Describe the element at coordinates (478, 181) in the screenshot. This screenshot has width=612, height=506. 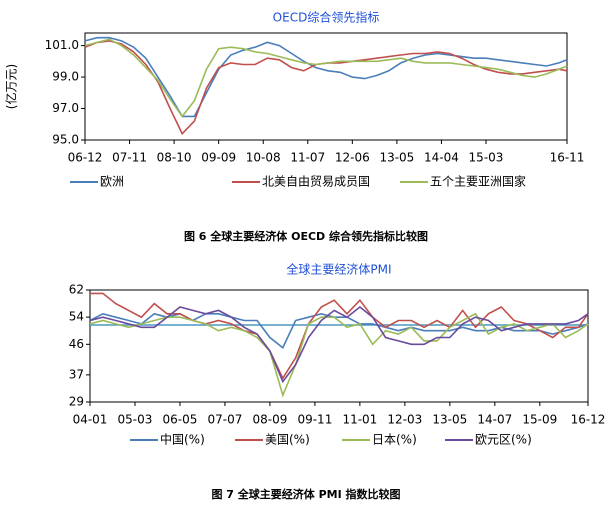
I see `legend-label: 五个主要亚洲国家` at that location.